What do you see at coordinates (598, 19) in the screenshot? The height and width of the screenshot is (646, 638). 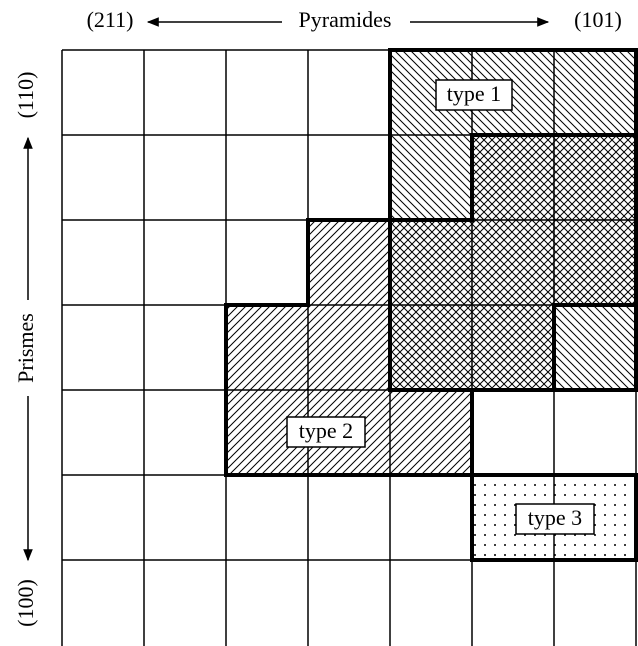 I see `axis-end-label: (101)` at bounding box center [598, 19].